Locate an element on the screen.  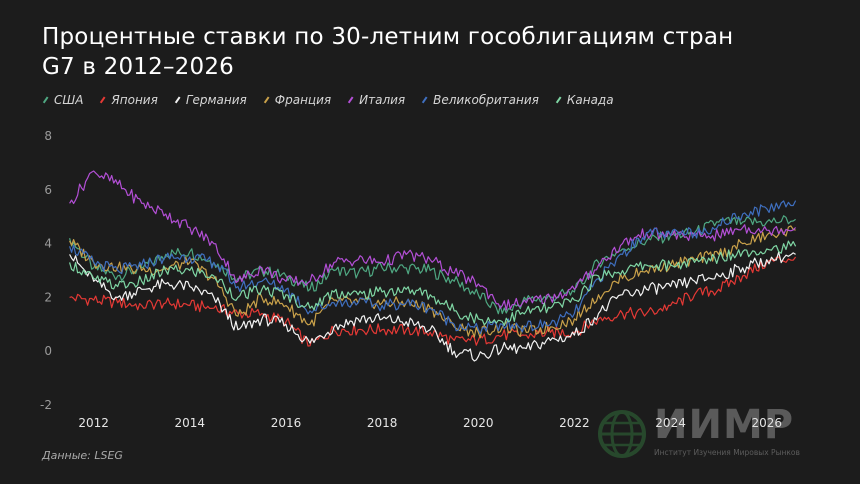
x-tick-label: 2024 is located at coordinates (670, 423).